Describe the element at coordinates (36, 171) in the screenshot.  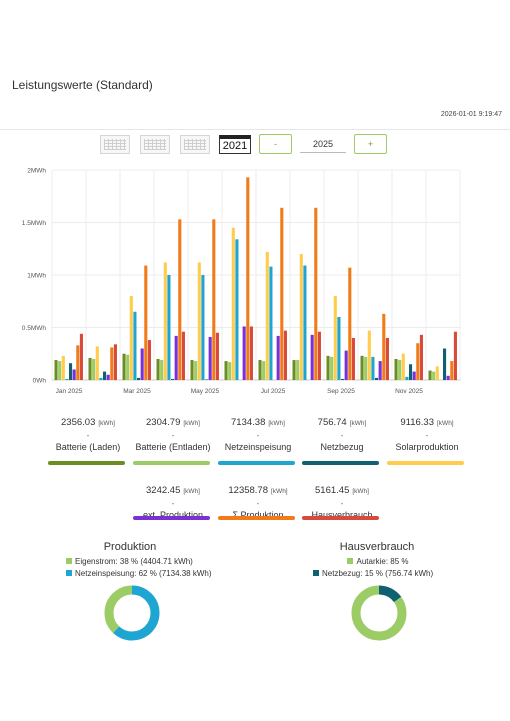
I see `y-tick-label: 2MWh` at that location.